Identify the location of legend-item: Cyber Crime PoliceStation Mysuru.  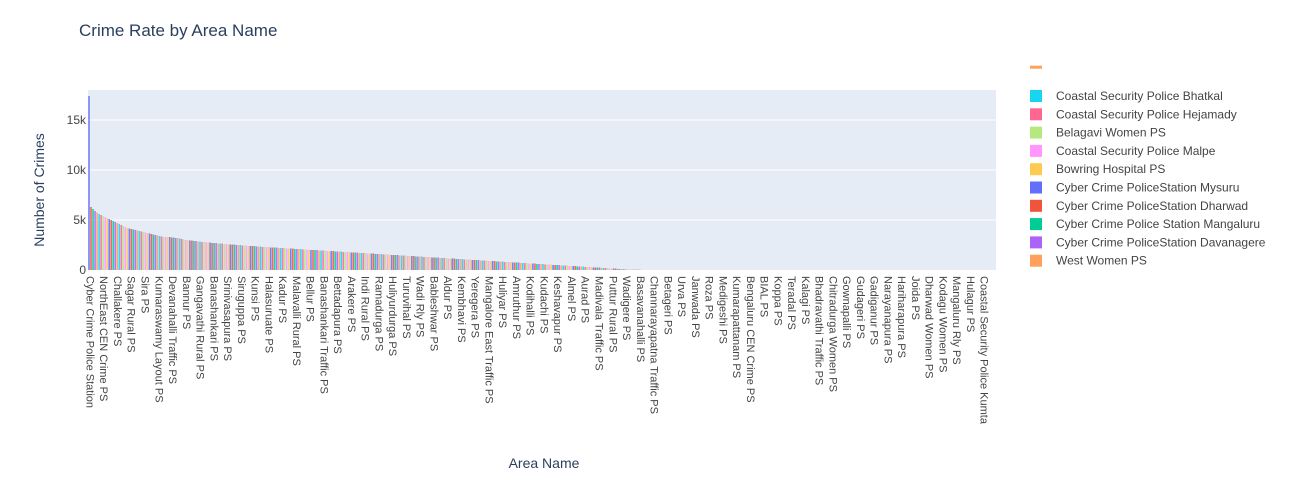
(1134, 188).